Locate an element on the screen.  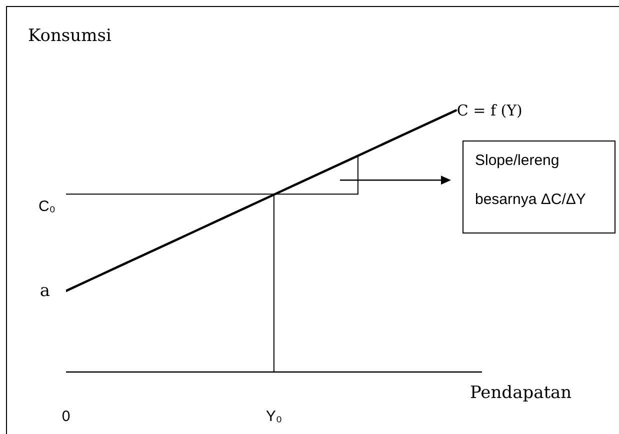
ref-line-label: C₀ is located at coordinates (47, 207).